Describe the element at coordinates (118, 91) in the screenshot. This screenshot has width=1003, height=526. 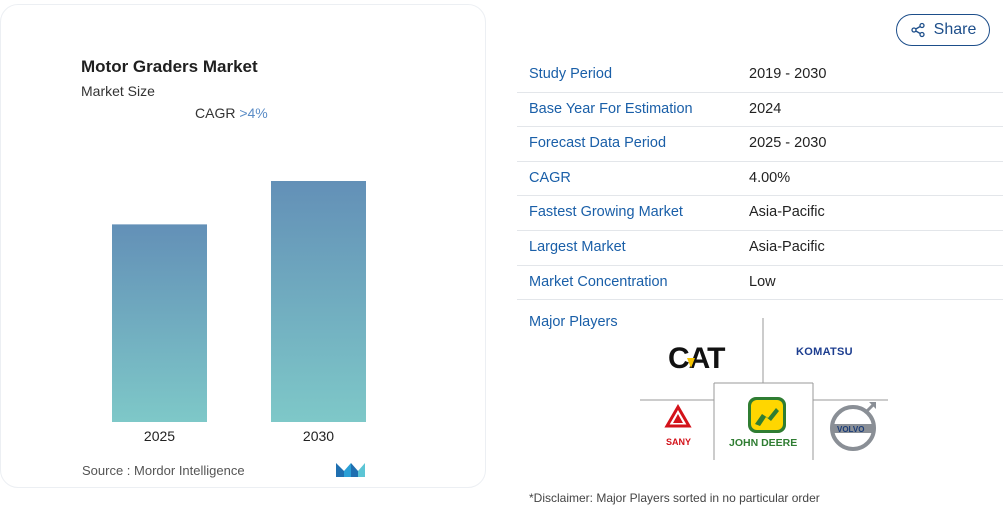
I see `chart-subtitle: Market Size` at that location.